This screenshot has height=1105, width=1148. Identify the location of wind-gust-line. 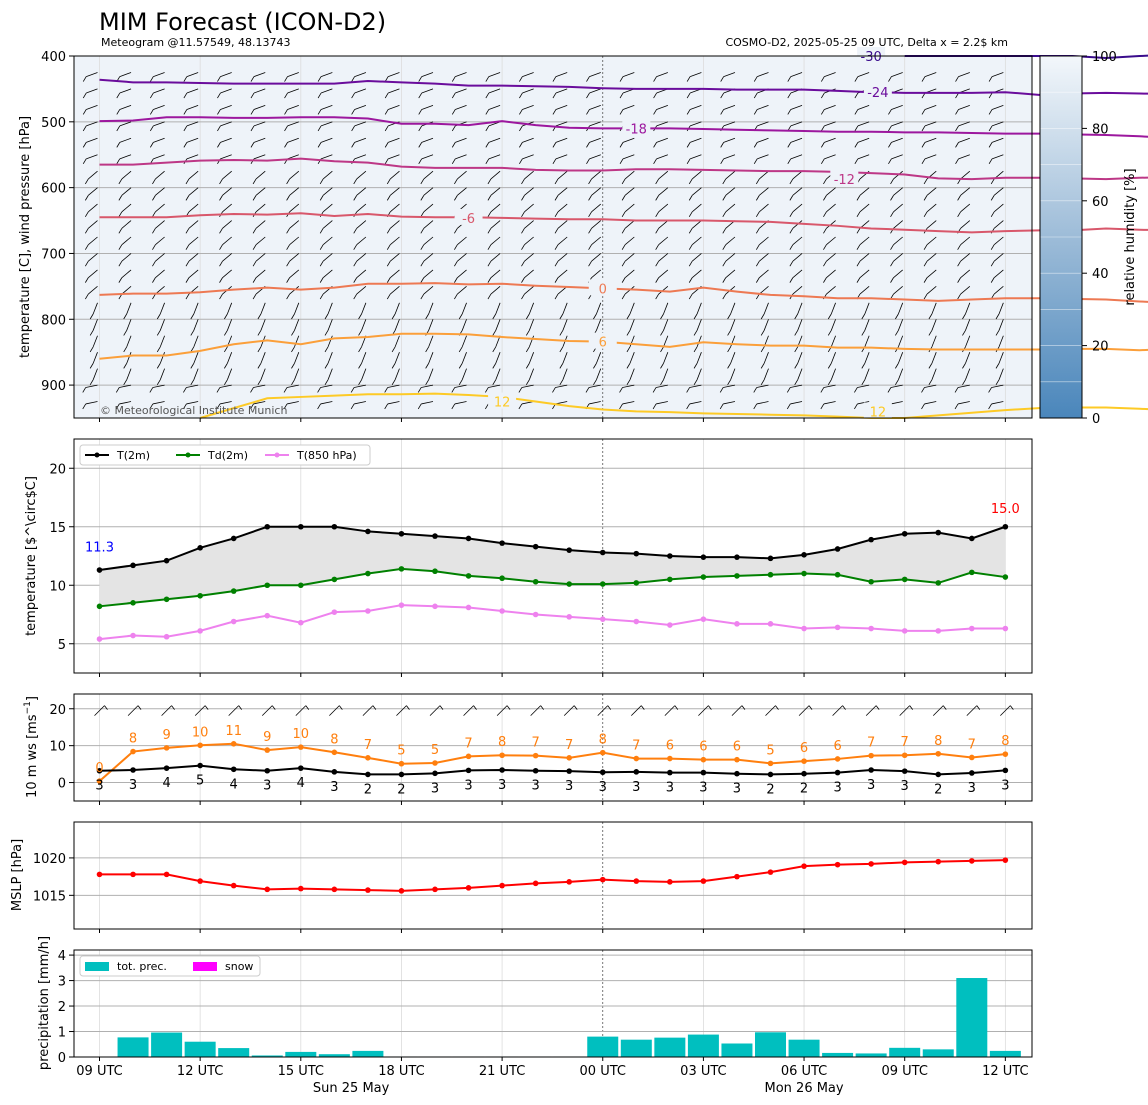
(552, 762).